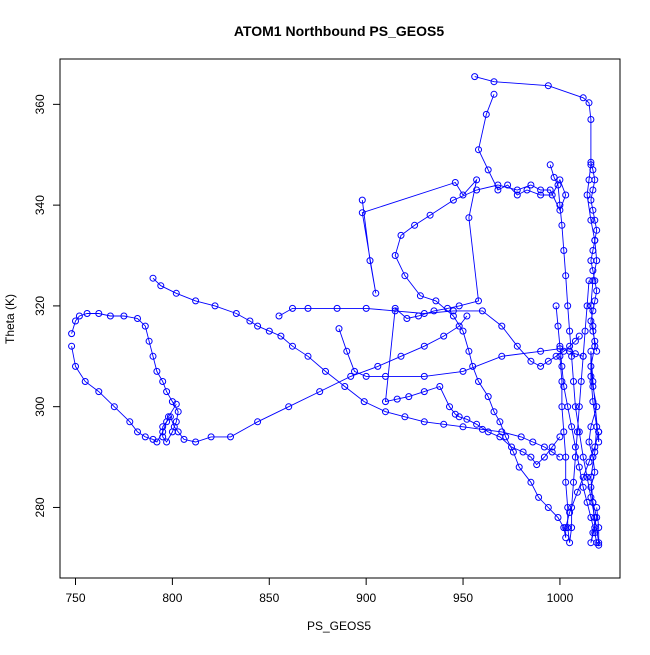  Describe the element at coordinates (47, 305) in the screenshot. I see `y-axis: 280 300 320 340 360` at that location.